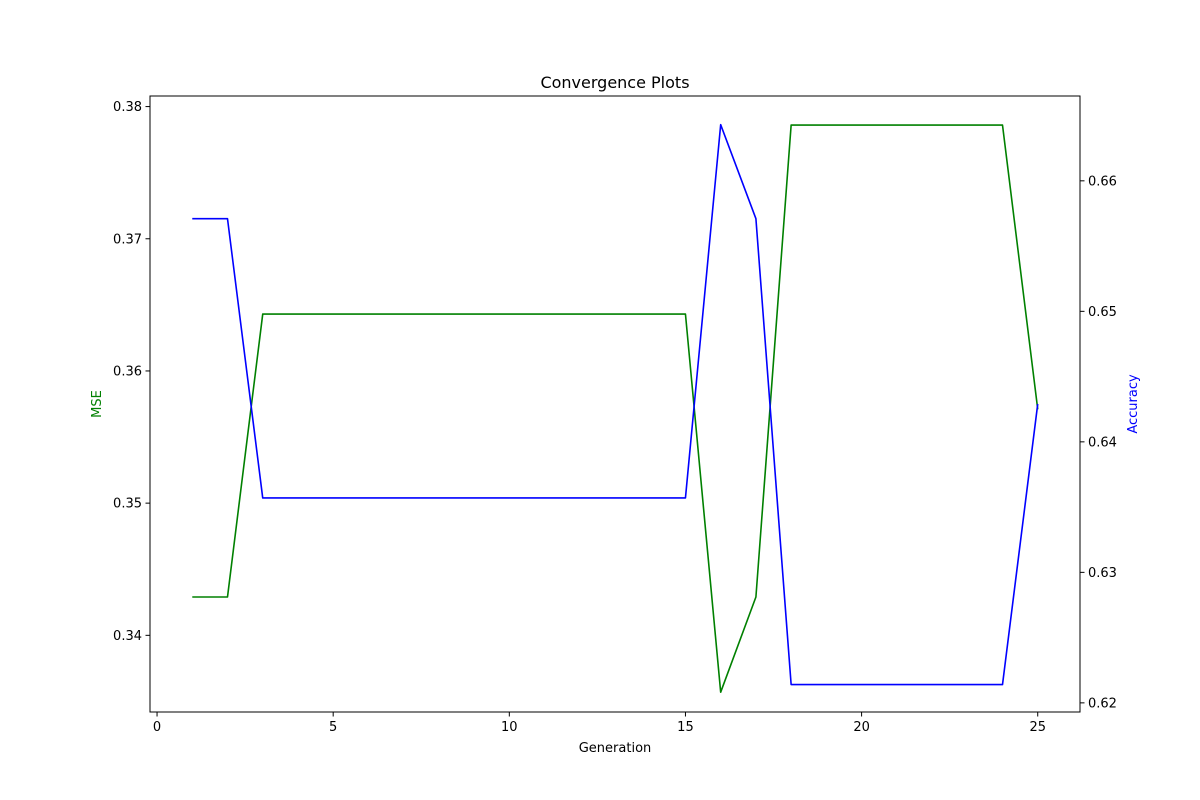  What do you see at coordinates (615, 748) in the screenshot?
I see `x-axis-label: Generation` at bounding box center [615, 748].